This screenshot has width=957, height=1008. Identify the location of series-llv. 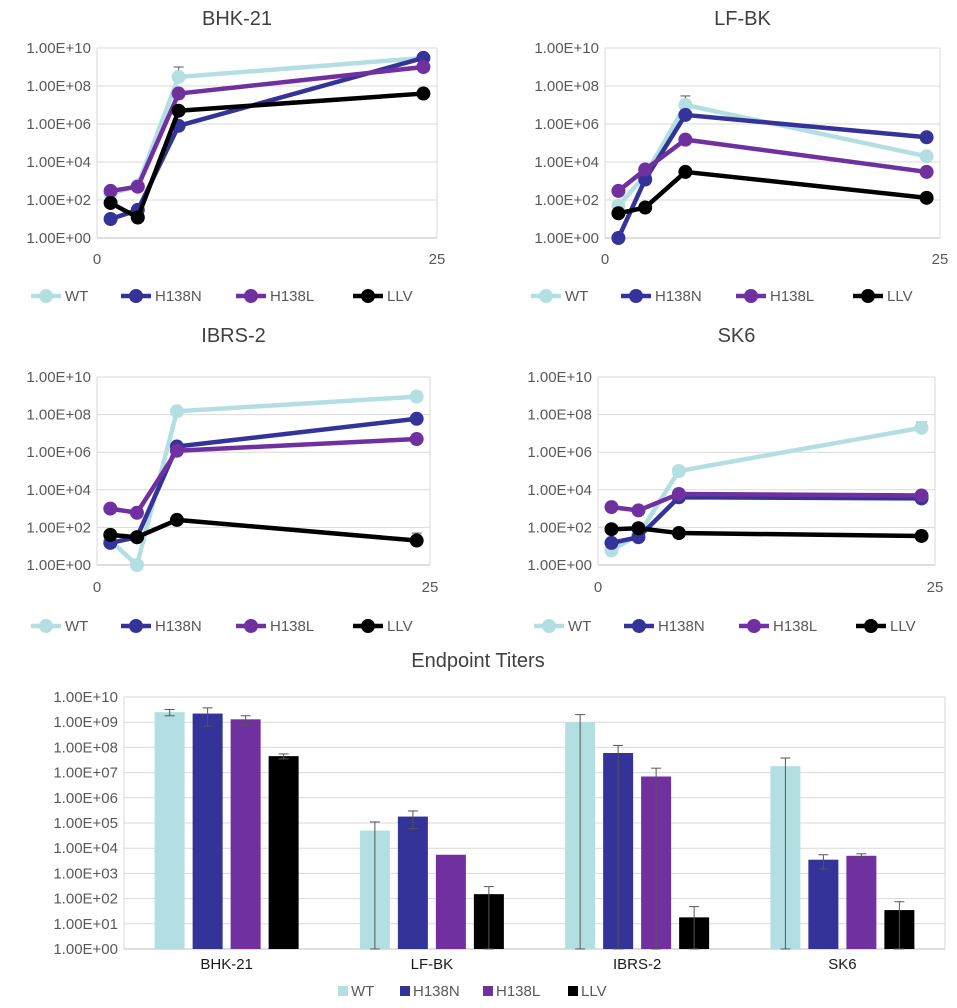
(267, 155).